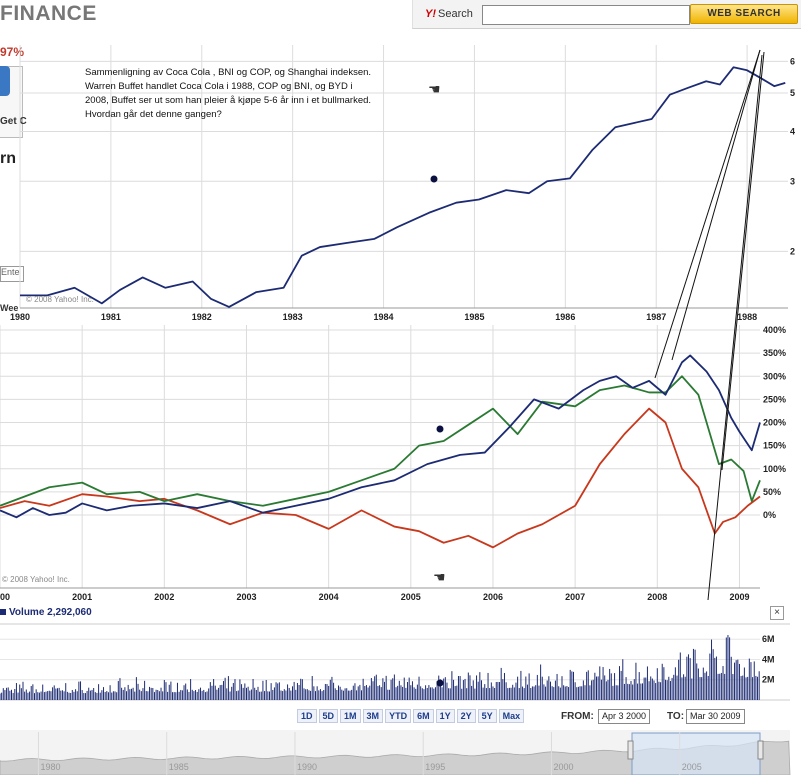 The width and height of the screenshot is (801, 775). Describe the element at coordinates (411, 597) in the screenshot. I see `chart2-x-tick-label: 2005` at that location.